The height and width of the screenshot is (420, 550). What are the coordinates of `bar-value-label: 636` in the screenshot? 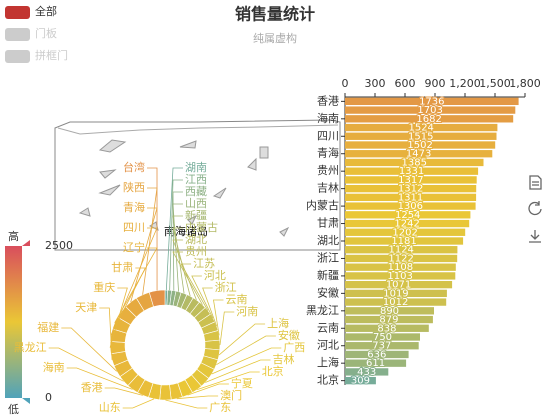 It's located at (376, 354).